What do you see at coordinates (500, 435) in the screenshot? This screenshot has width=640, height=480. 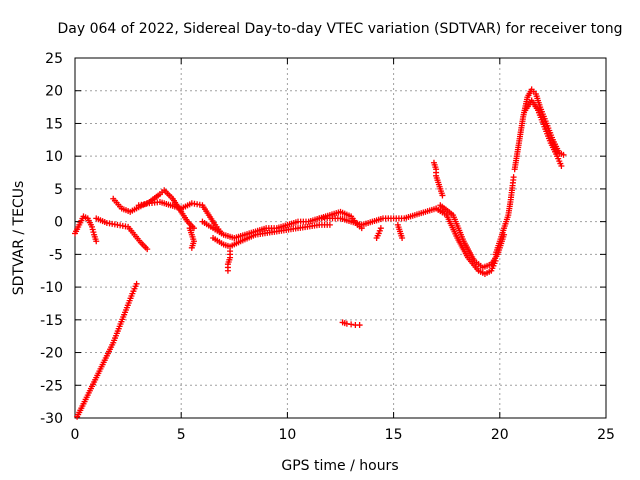 I see `x-tick-label: 20` at bounding box center [500, 435].